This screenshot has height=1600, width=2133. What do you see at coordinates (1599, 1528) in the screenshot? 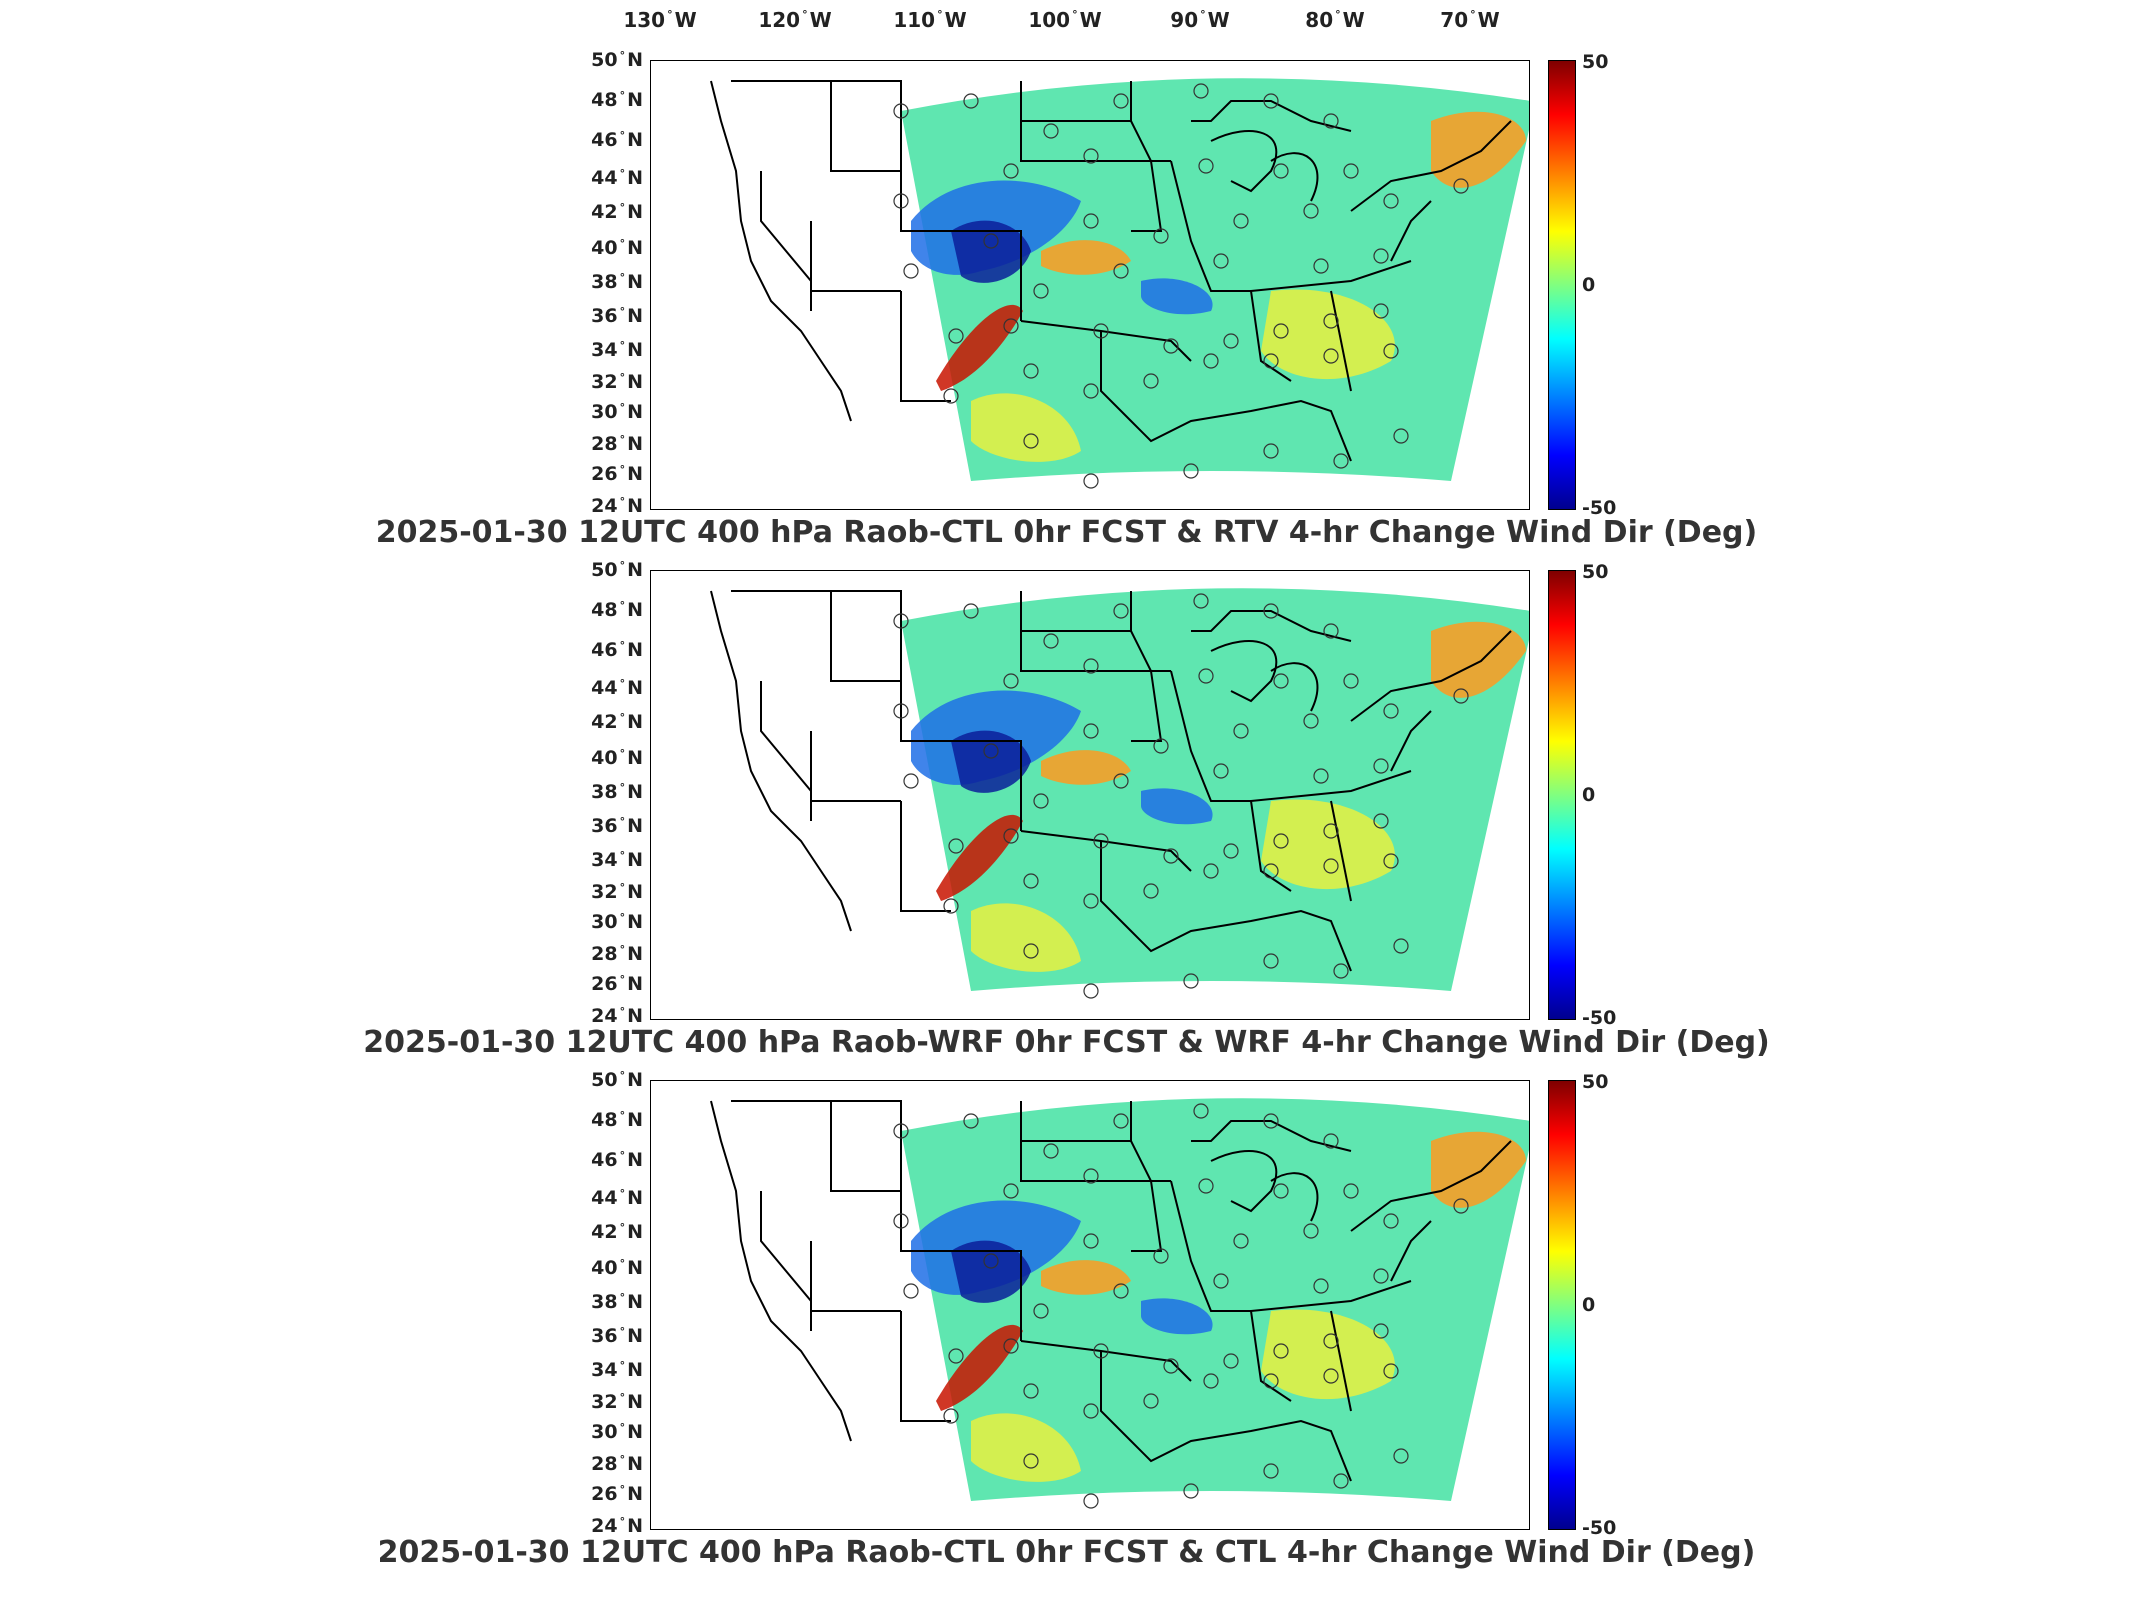
I see `colorbar-min-label: -50` at bounding box center [1599, 1528].